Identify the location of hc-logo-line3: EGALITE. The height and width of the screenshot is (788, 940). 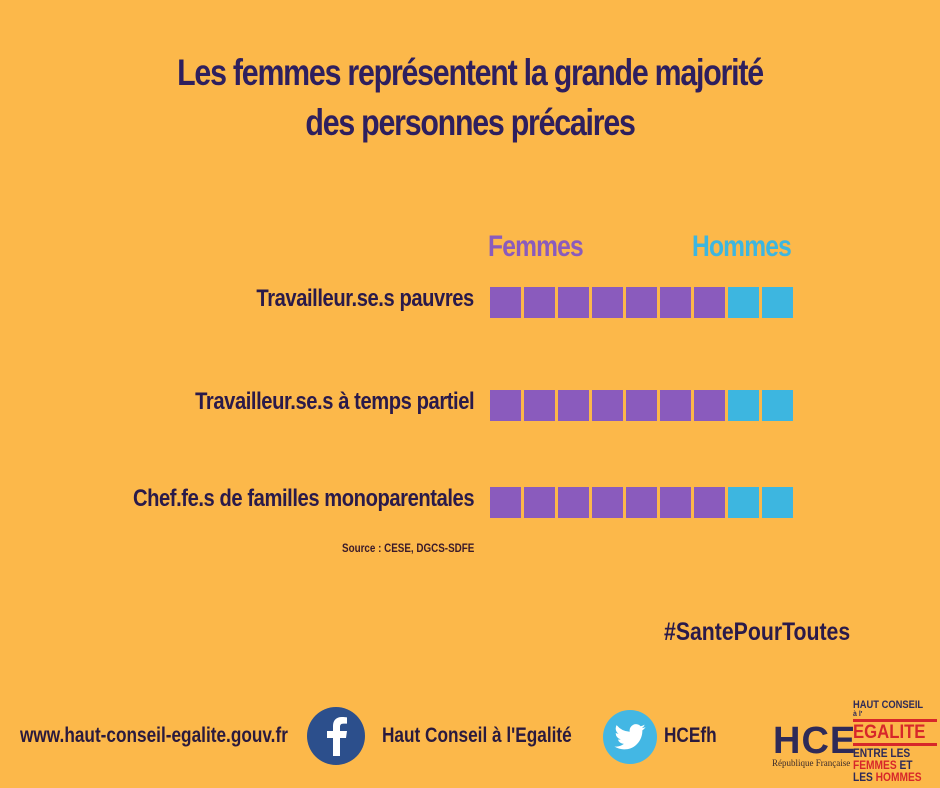
(889, 732).